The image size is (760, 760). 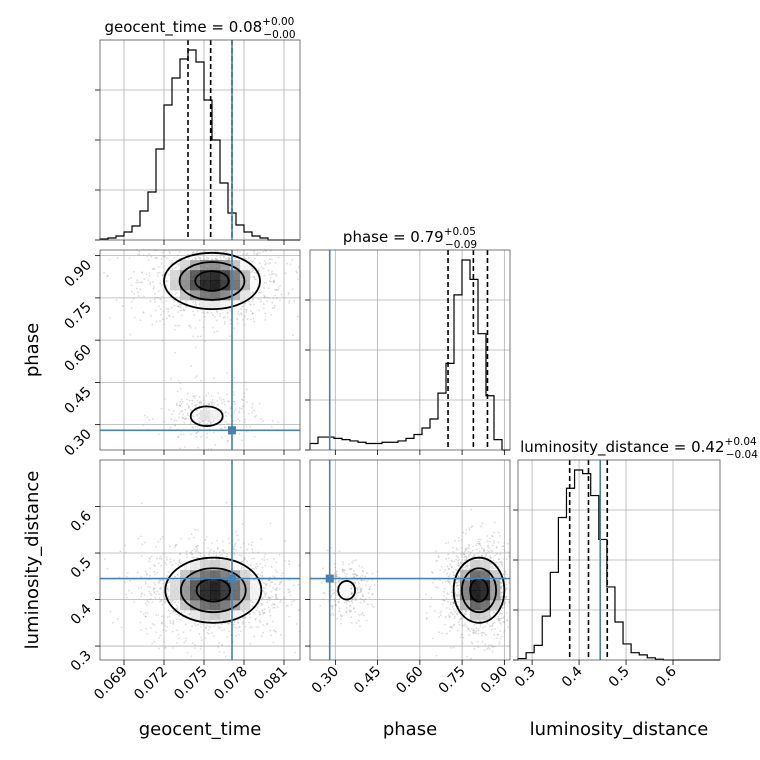 What do you see at coordinates (367, 680) in the screenshot?
I see `x-tick-label: 0.45` at bounding box center [367, 680].